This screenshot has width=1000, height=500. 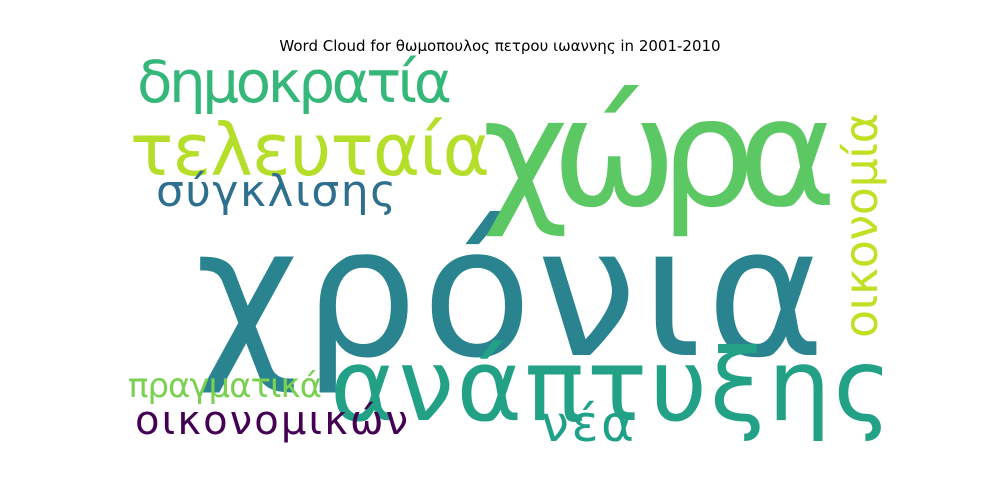 What do you see at coordinates (611, 385) in the screenshot?
I see `word-3: ανάπτυξης` at bounding box center [611, 385].